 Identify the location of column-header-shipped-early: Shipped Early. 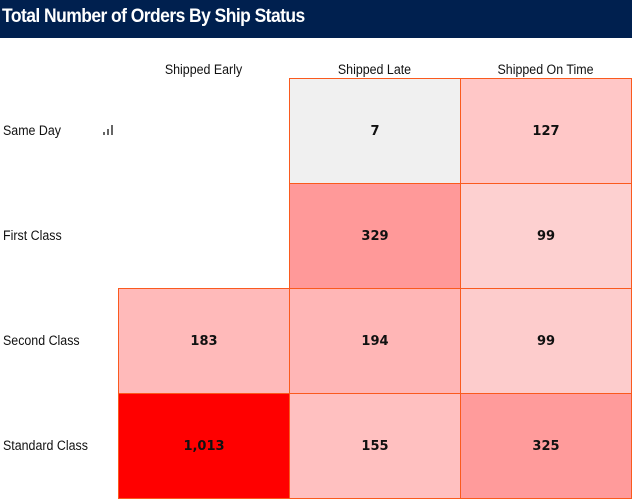
(203, 69).